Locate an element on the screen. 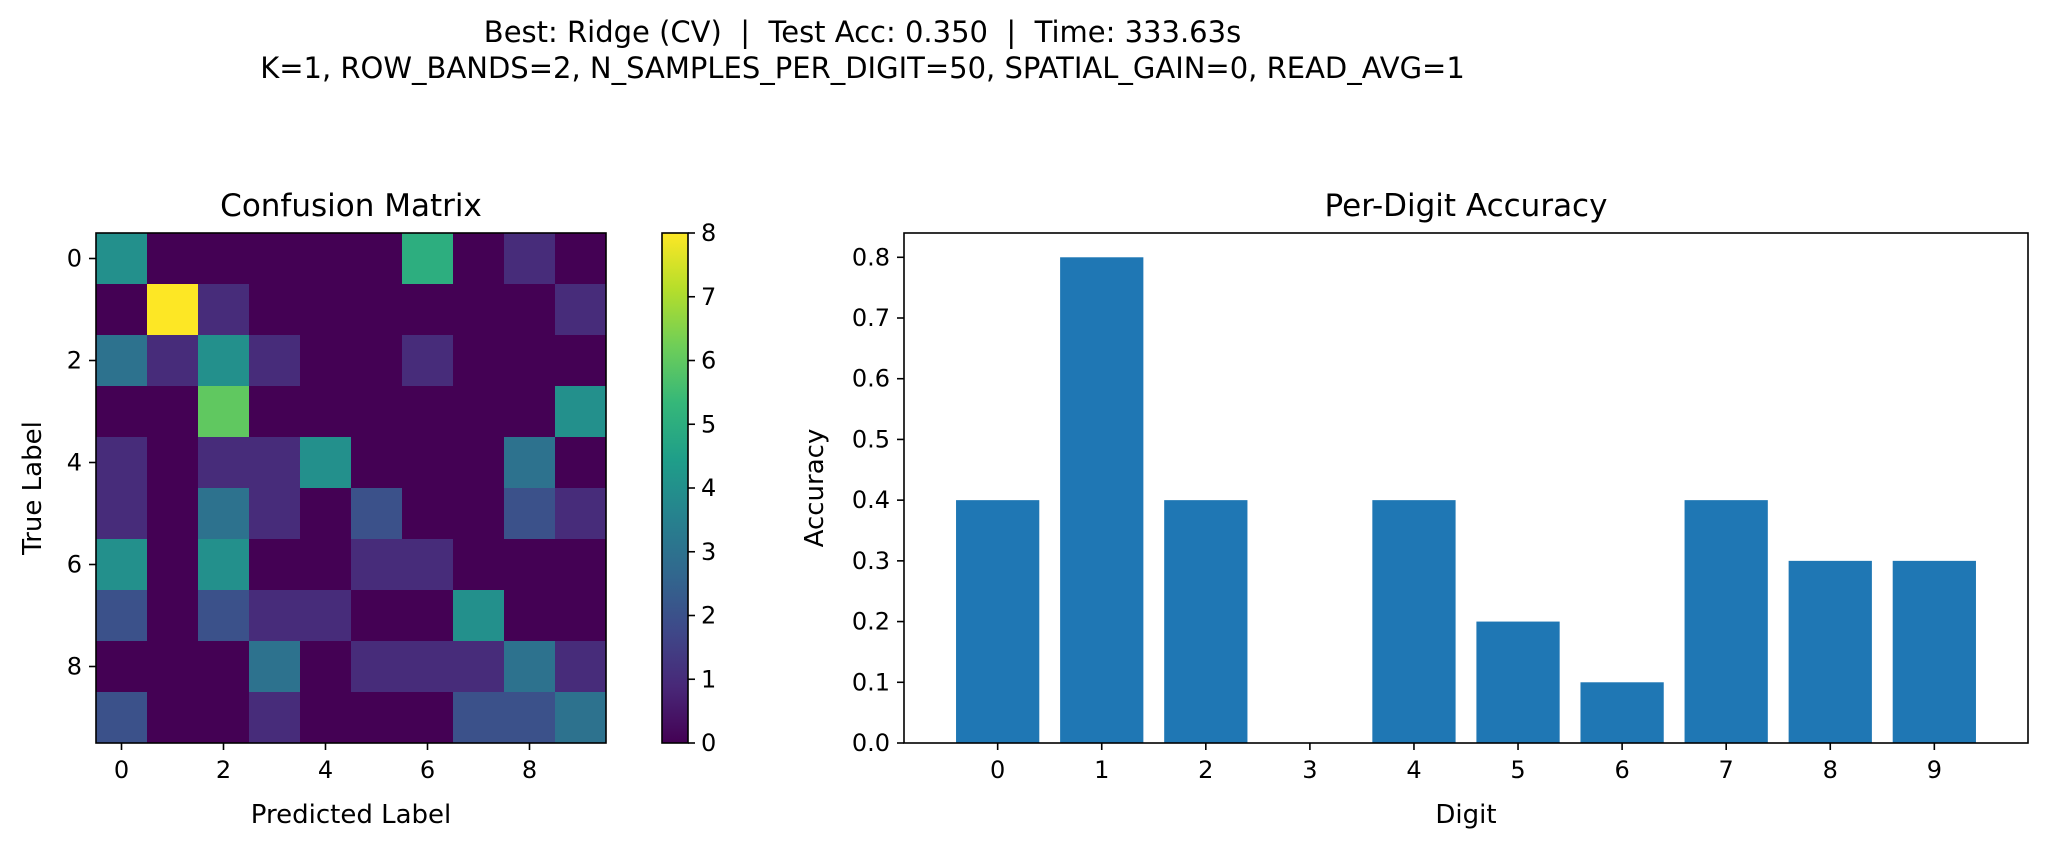  y-tick-label: 0.2 is located at coordinates (871, 622).